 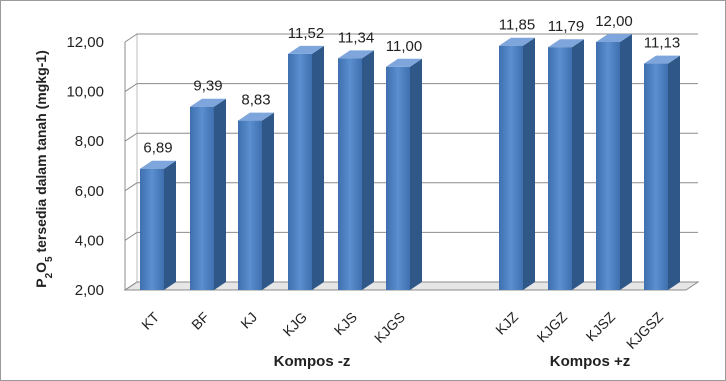 What do you see at coordinates (41, 267) in the screenshot?
I see `y-axis-label-part: O` at bounding box center [41, 267].